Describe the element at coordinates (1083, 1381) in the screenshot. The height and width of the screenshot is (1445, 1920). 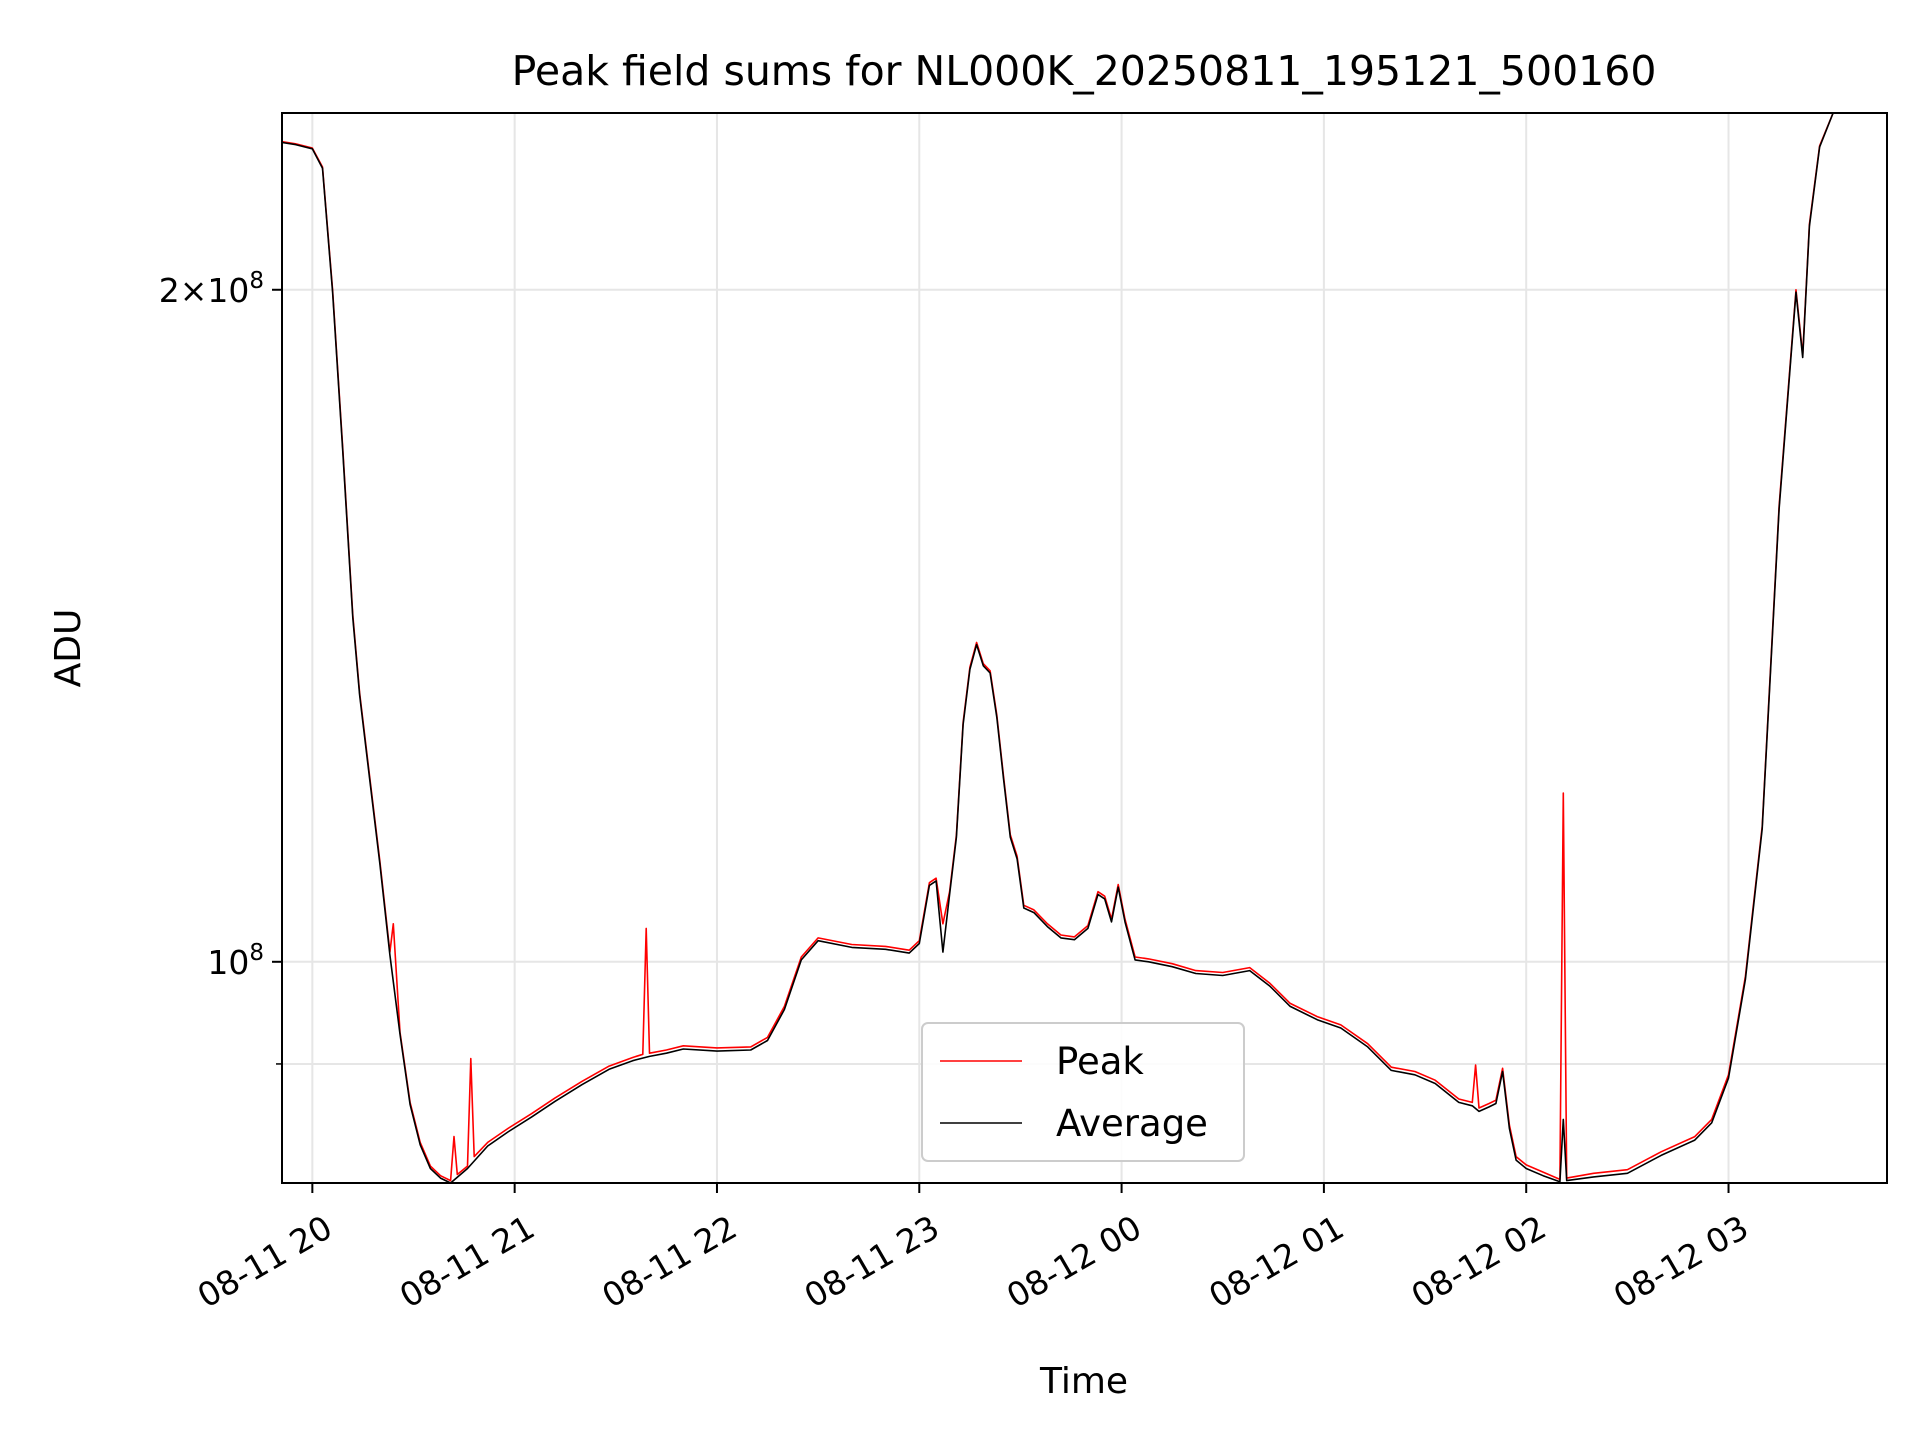
I see `x-axis-label: Time` at that location.